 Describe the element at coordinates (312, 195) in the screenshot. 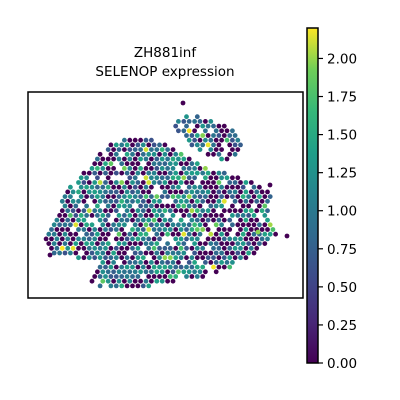

I see `colorbar-gradient` at that location.